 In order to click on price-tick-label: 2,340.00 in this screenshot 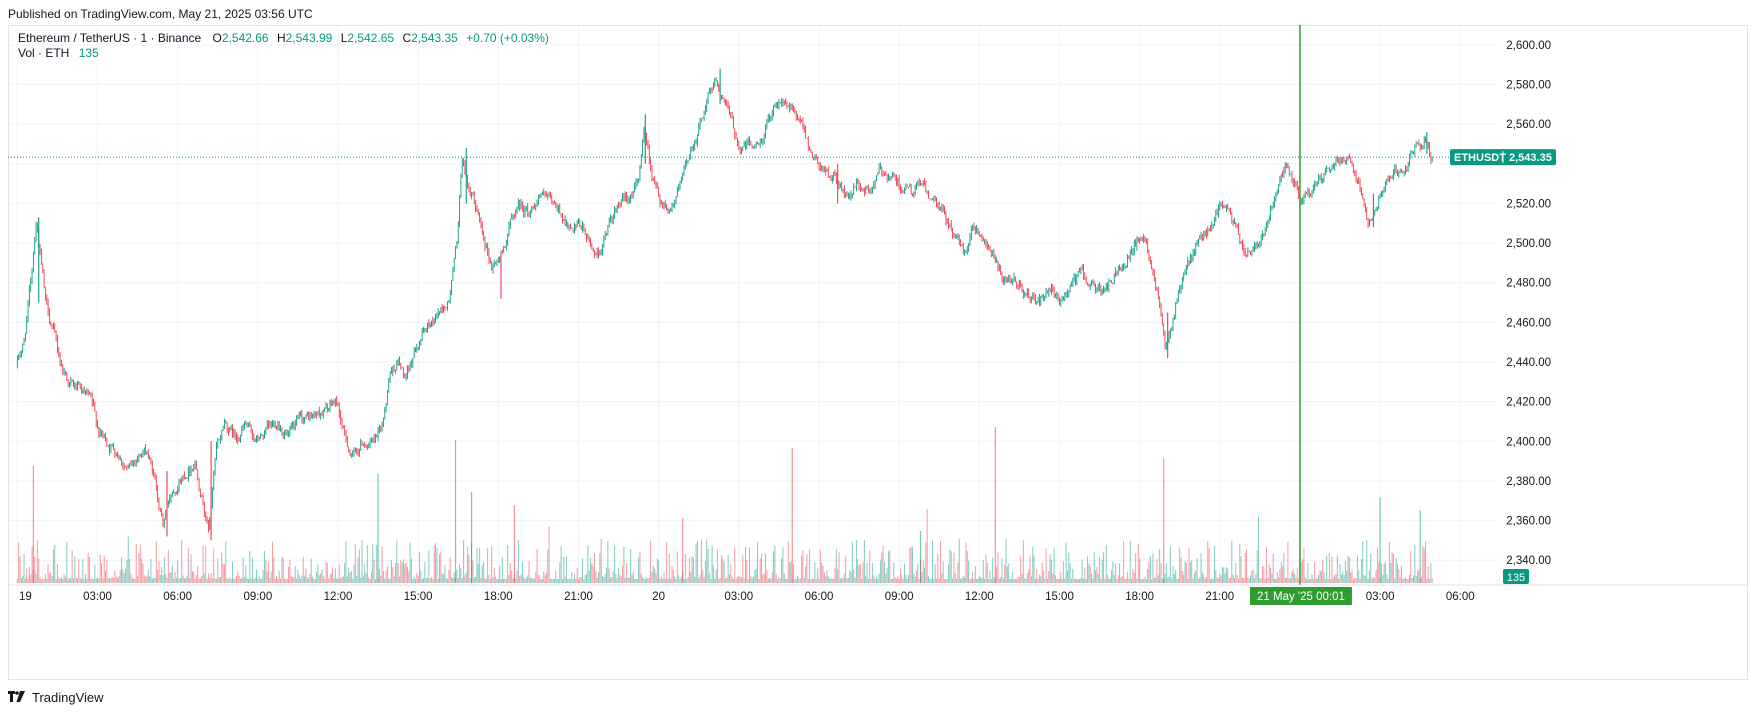, I will do `click(1528, 561)`.